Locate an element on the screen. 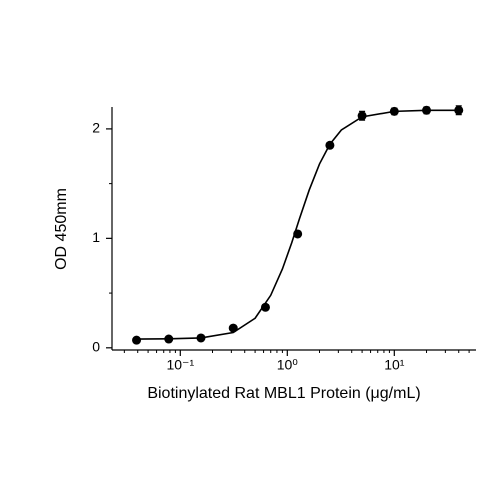 The width and height of the screenshot is (500, 500). x-tick-label: 10¹ is located at coordinates (394, 365).